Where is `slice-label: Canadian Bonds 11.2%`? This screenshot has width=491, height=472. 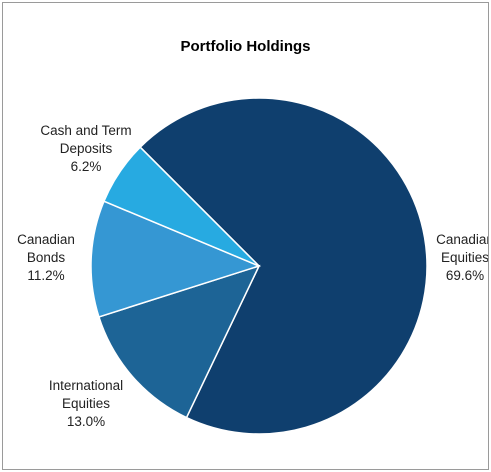
slice-label: Canadian Bonds 11.2% is located at coordinates (46, 258).